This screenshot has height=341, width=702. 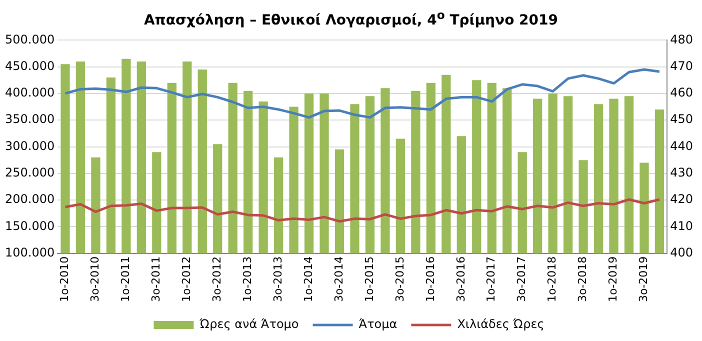 What do you see at coordinates (30, 225) in the screenshot?
I see `y-tick-label: 150.000` at bounding box center [30, 225].